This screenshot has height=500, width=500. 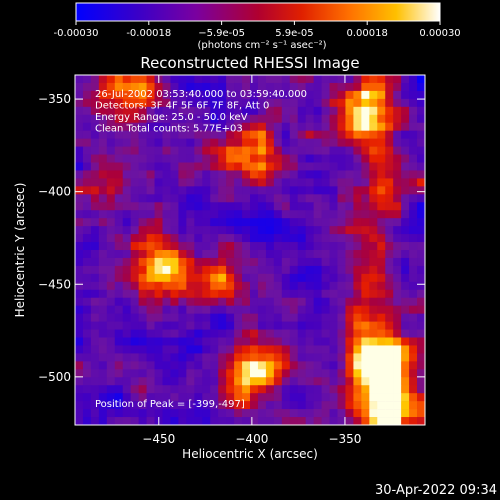 I want to click on peak-label: Position of Peak = [-399,-497], so click(x=170, y=404).